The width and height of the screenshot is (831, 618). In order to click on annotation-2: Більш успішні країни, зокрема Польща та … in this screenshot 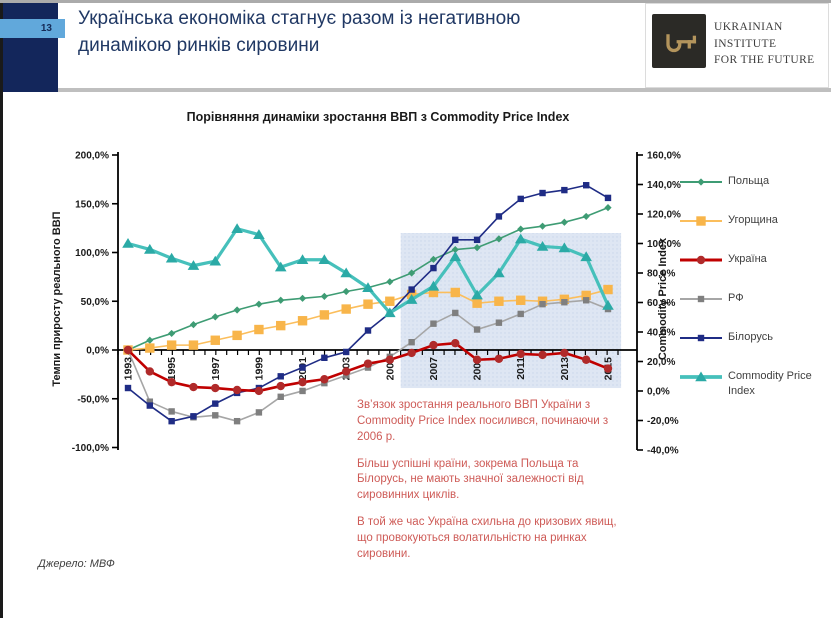, I will do `click(470, 479)`.